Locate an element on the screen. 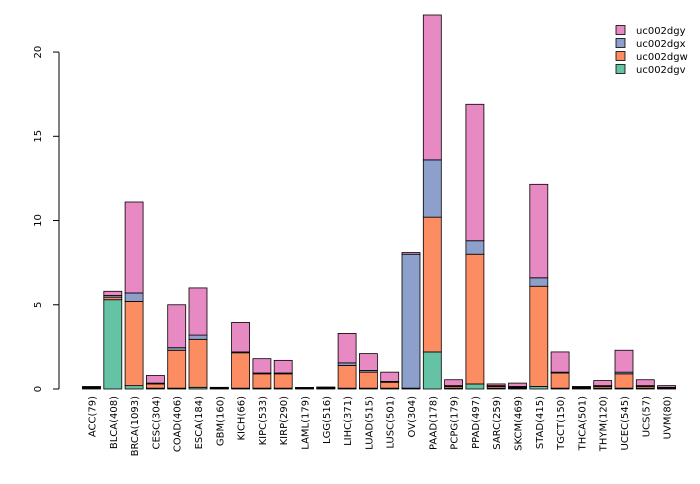 This screenshot has width=700, height=484. x-category-label: STAD(415) is located at coordinates (540, 422).